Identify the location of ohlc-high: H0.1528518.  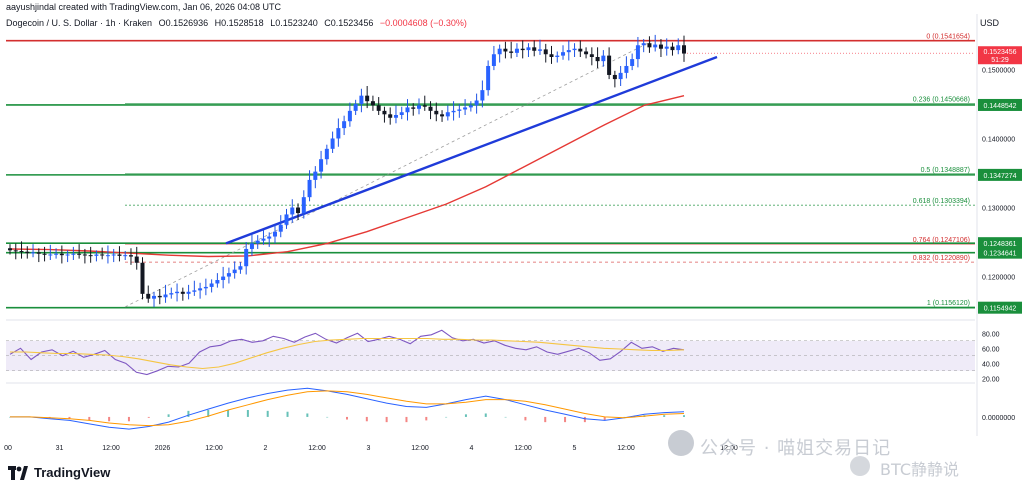
(239, 23).